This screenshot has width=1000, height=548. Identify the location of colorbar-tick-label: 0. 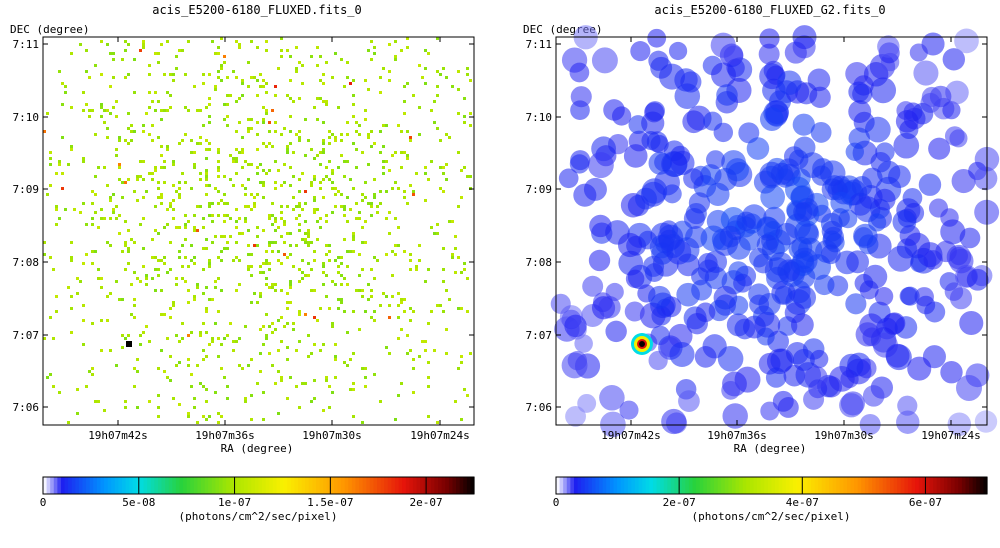
(43, 502).